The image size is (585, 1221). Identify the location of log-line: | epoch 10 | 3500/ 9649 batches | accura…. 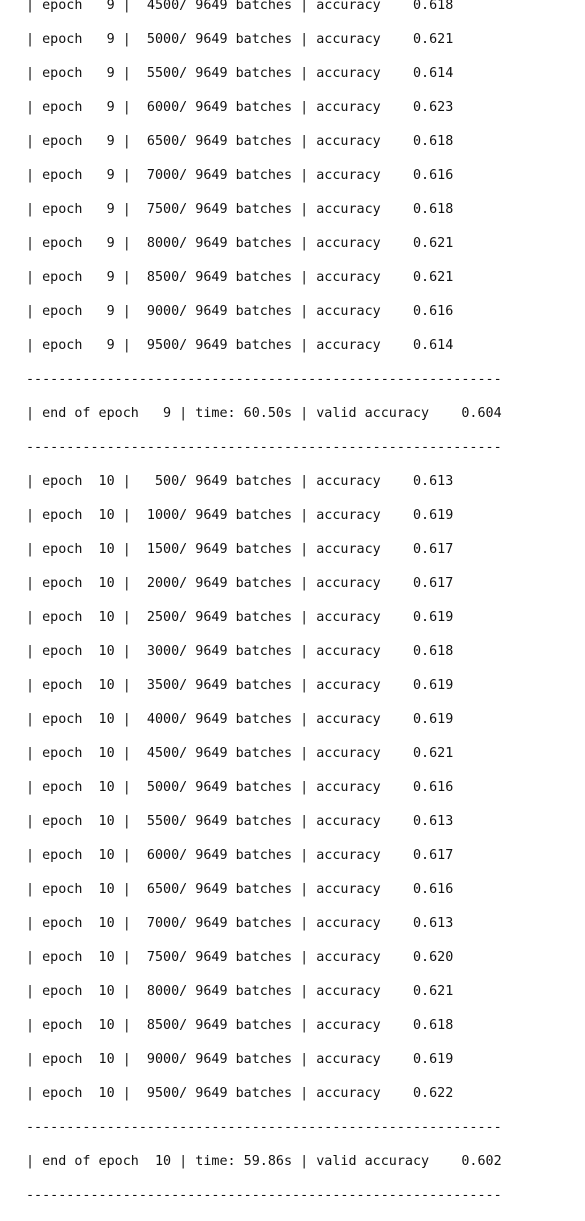
(240, 685).